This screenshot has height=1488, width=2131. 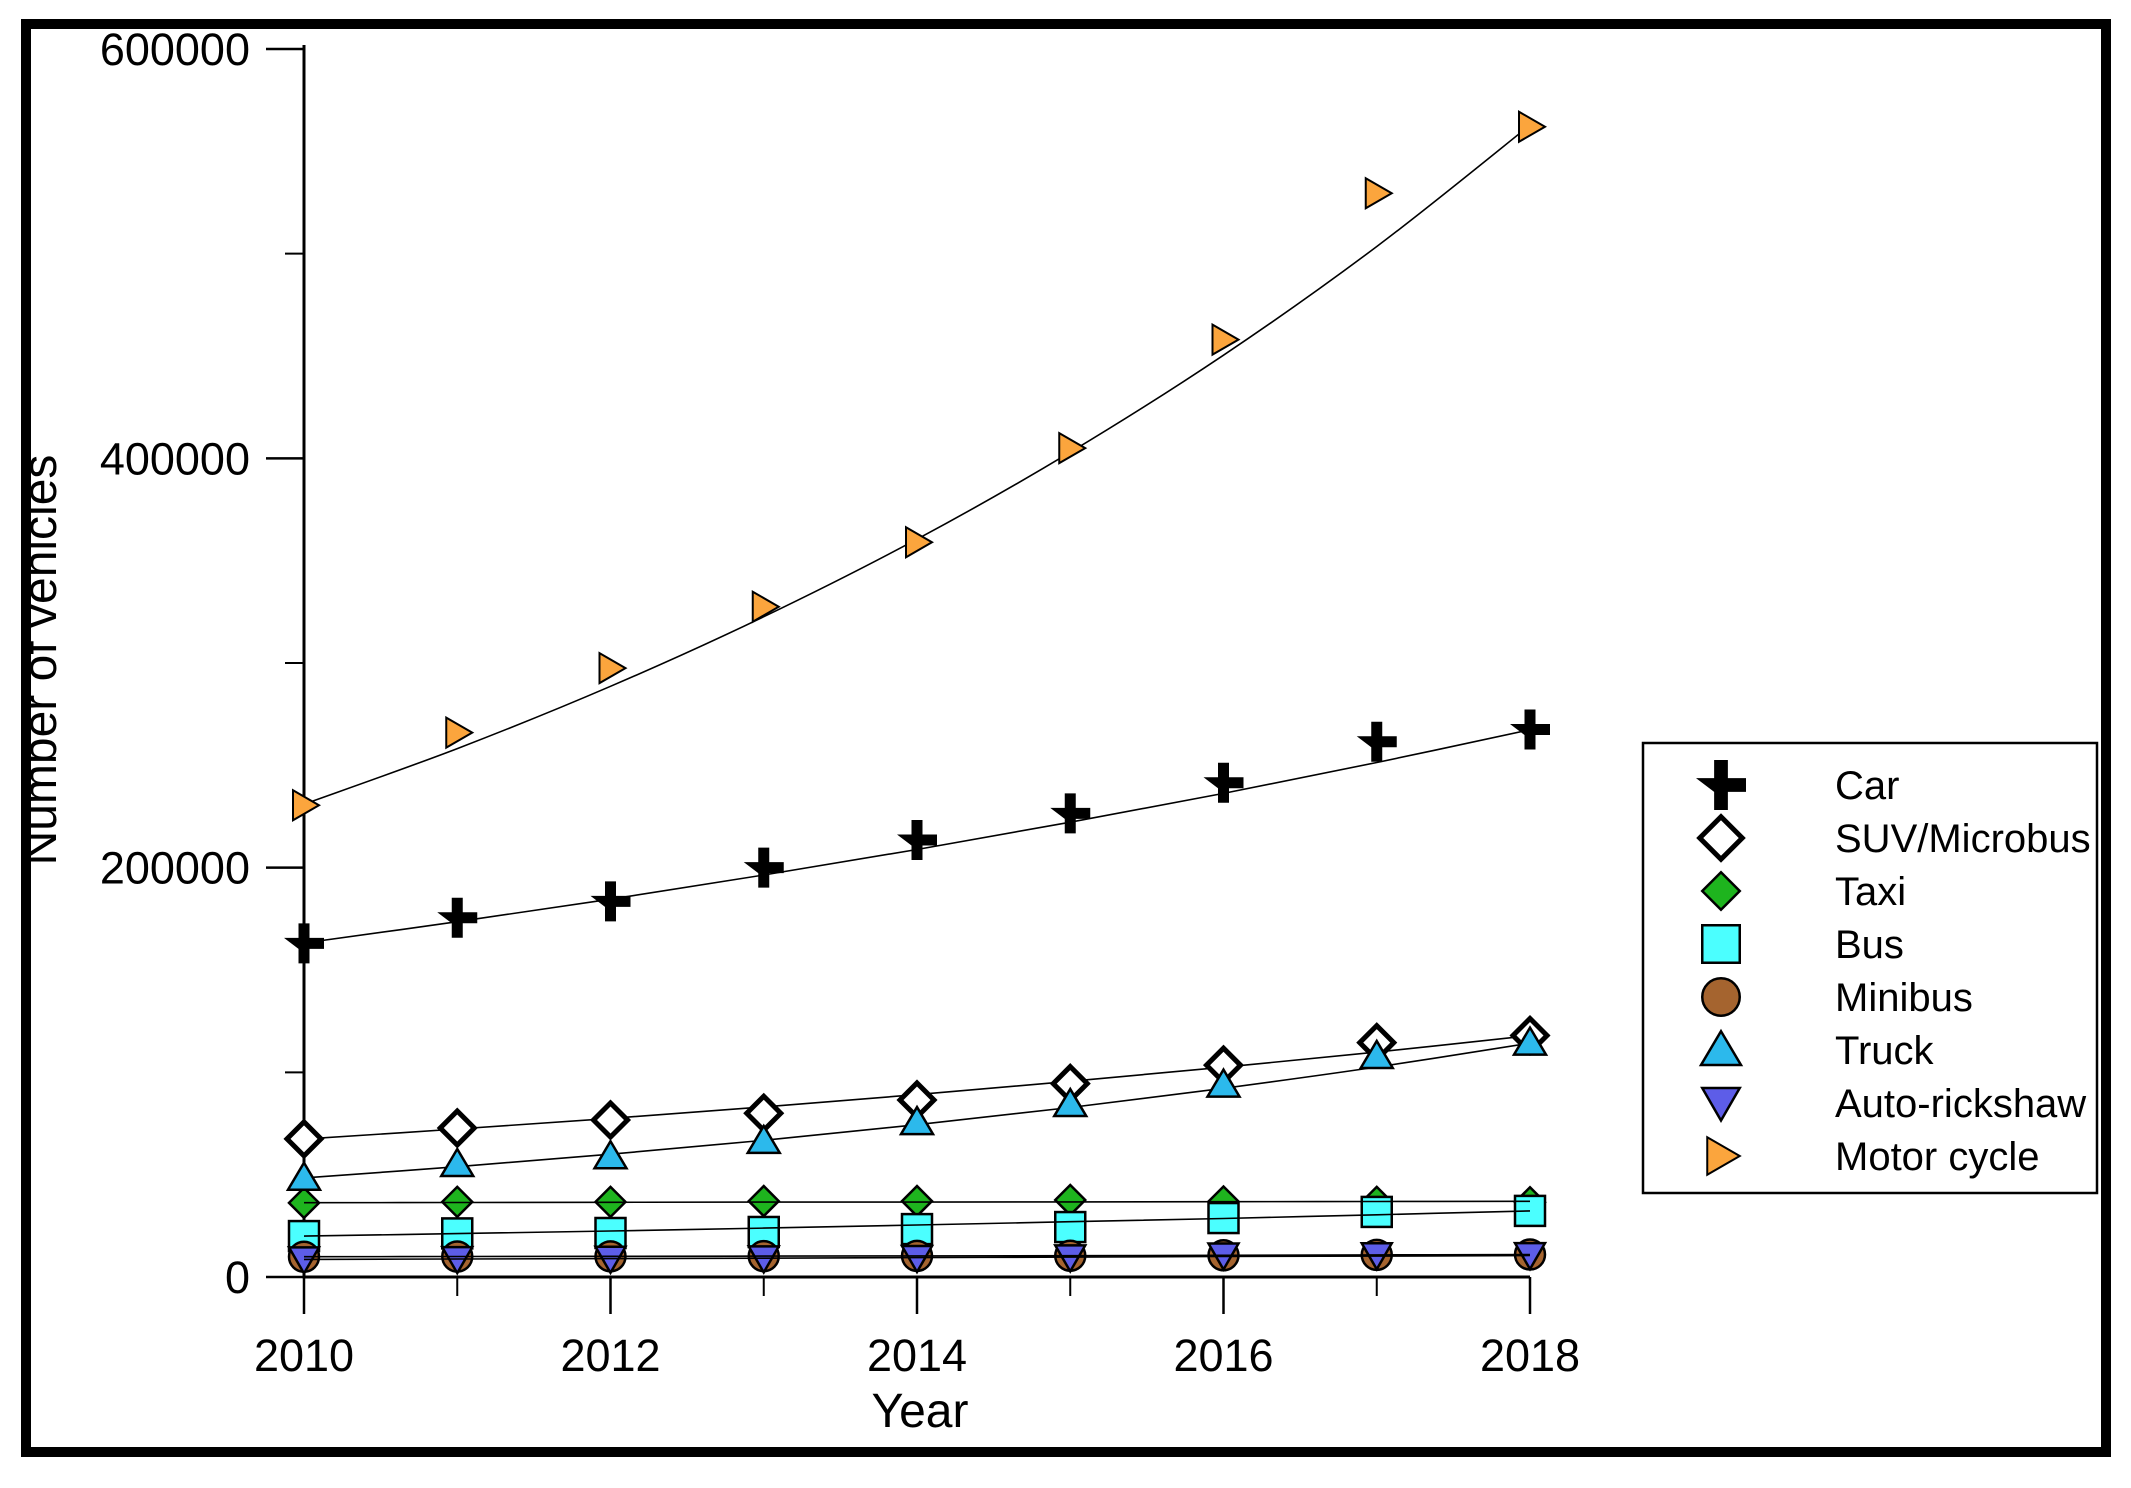 I want to click on trend-curve-minibus, so click(x=917, y=1255).